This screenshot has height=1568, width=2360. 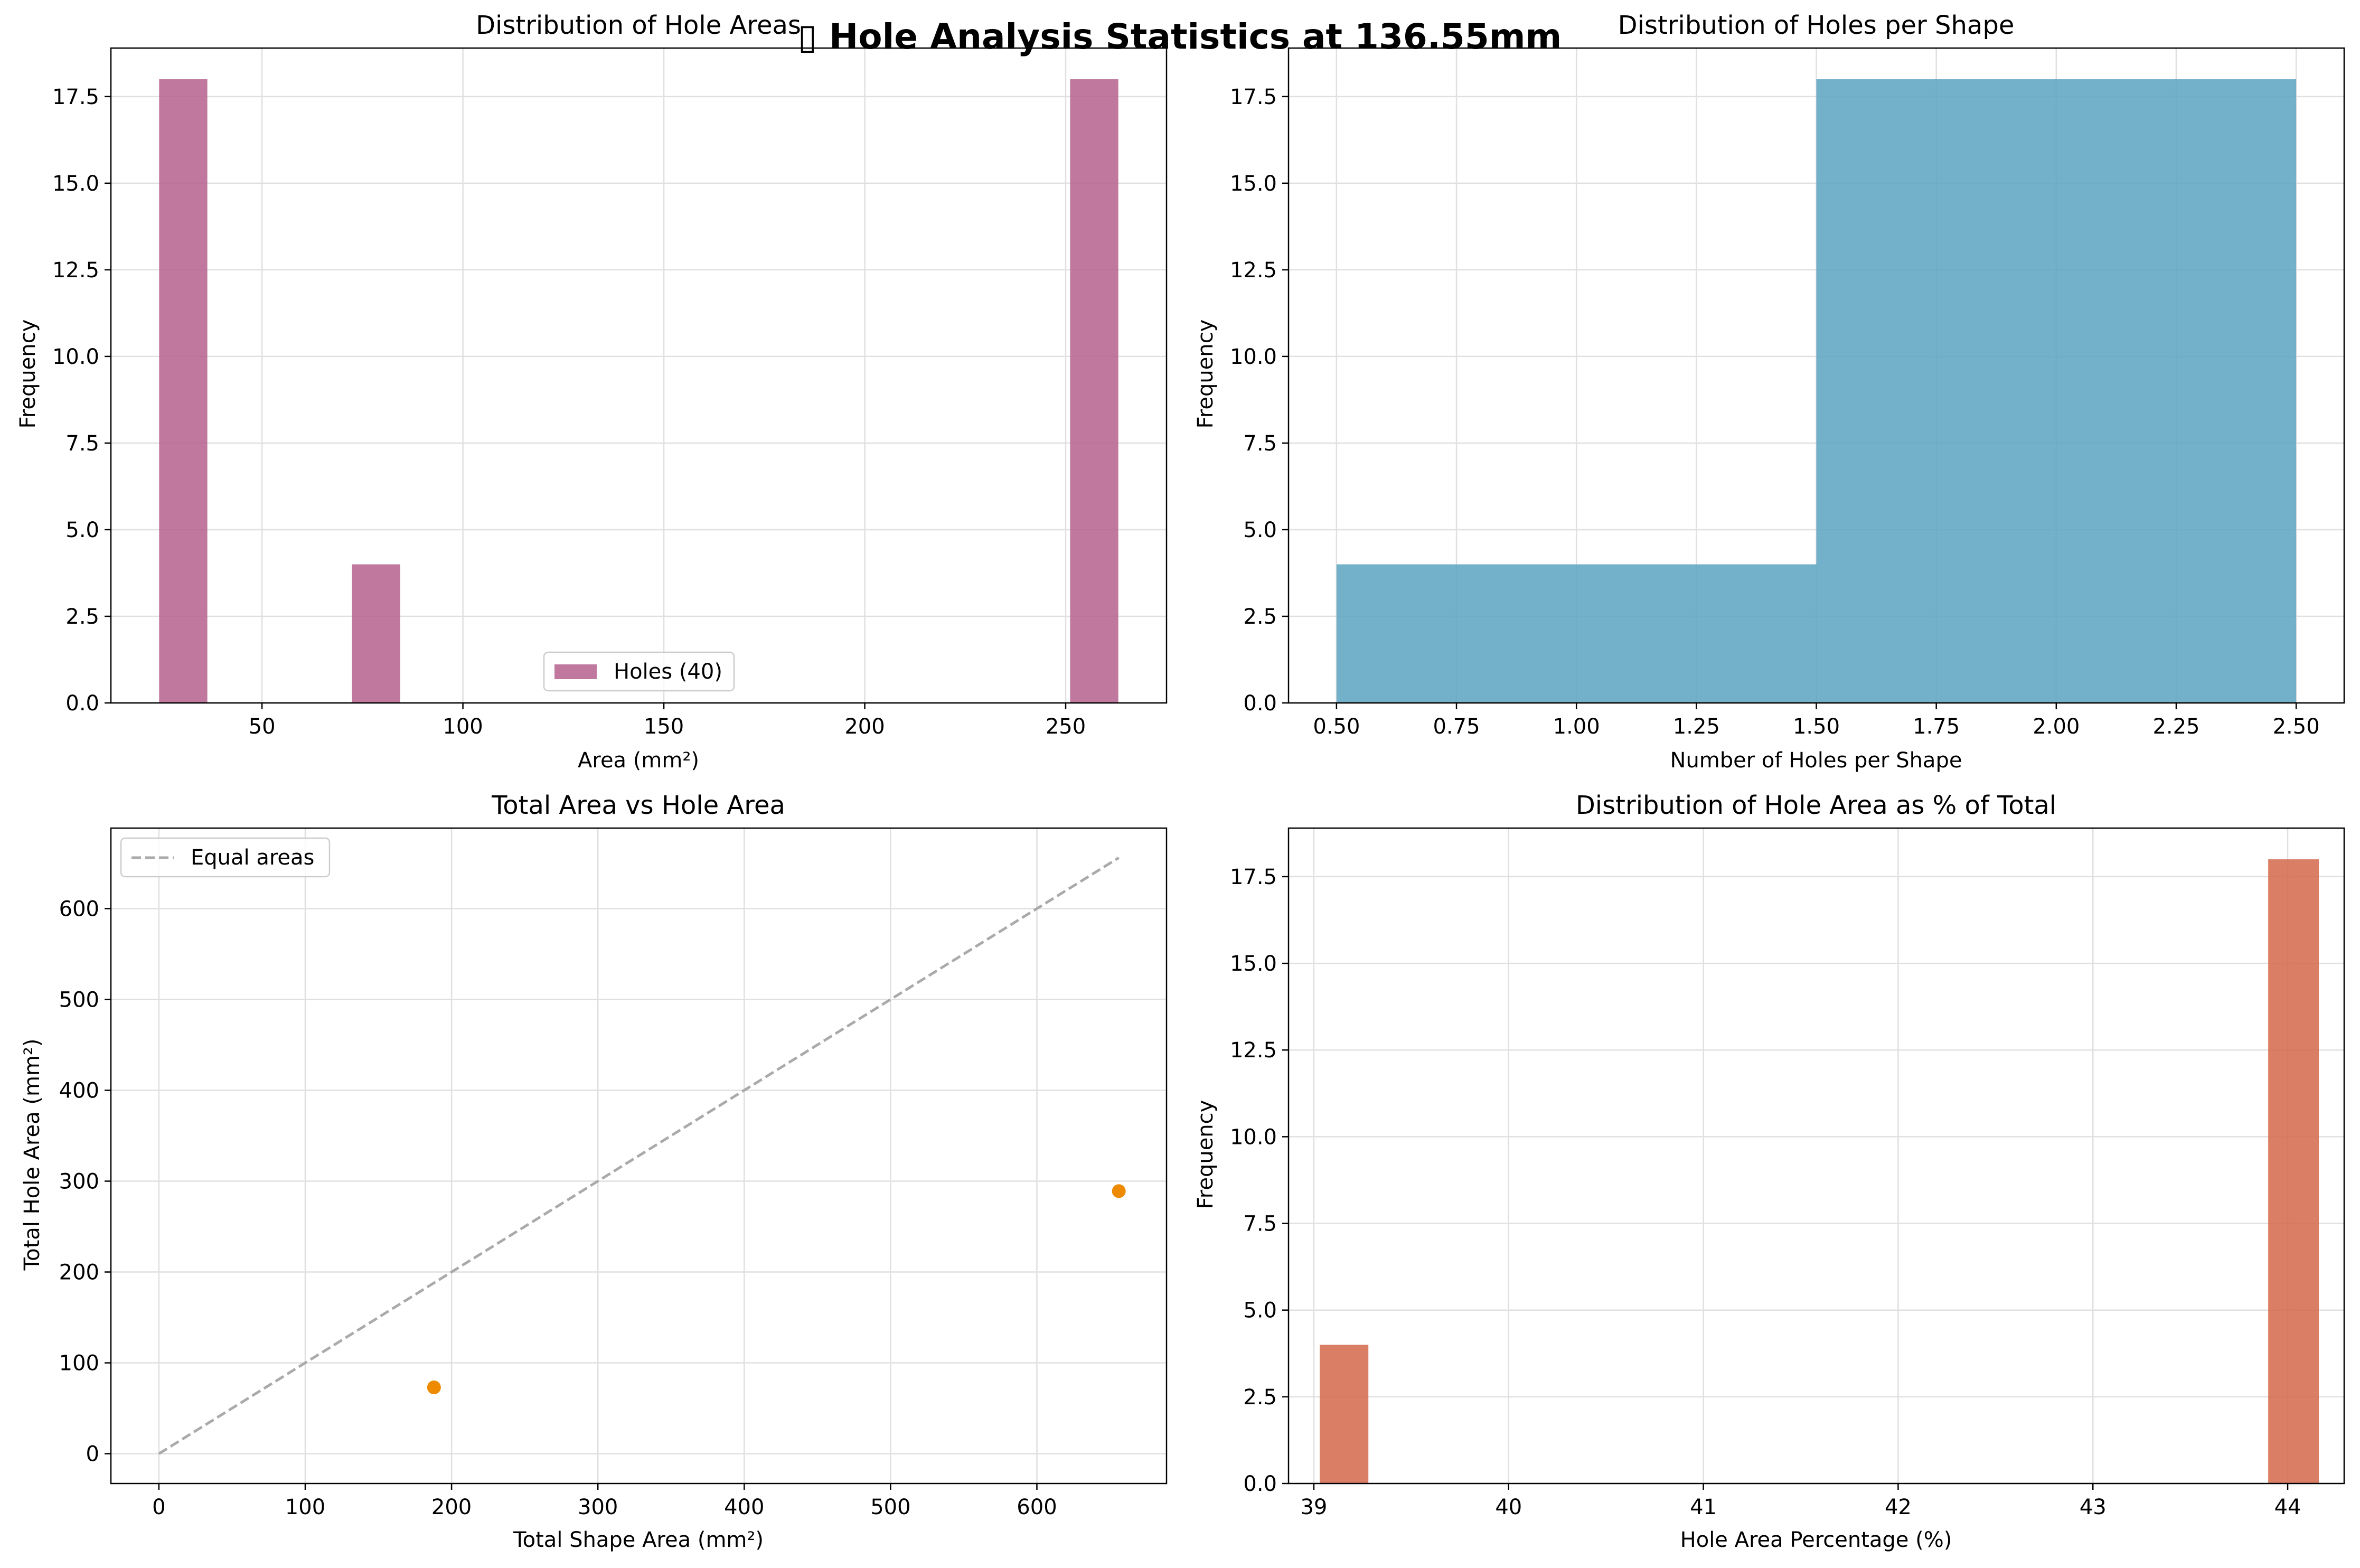 I want to click on holes-per-shape-x-tick-label: 2.25, so click(x=2176, y=727).